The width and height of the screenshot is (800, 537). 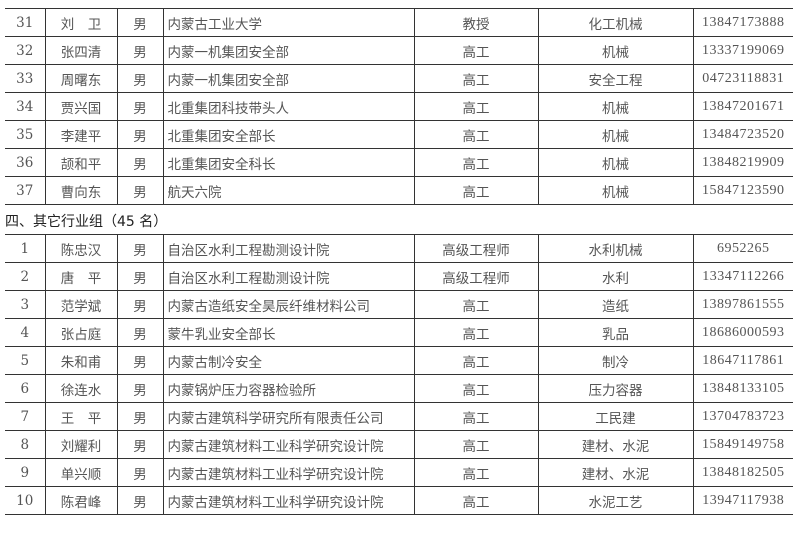 I want to click on row-number-cell: 1, so click(x=25, y=248).